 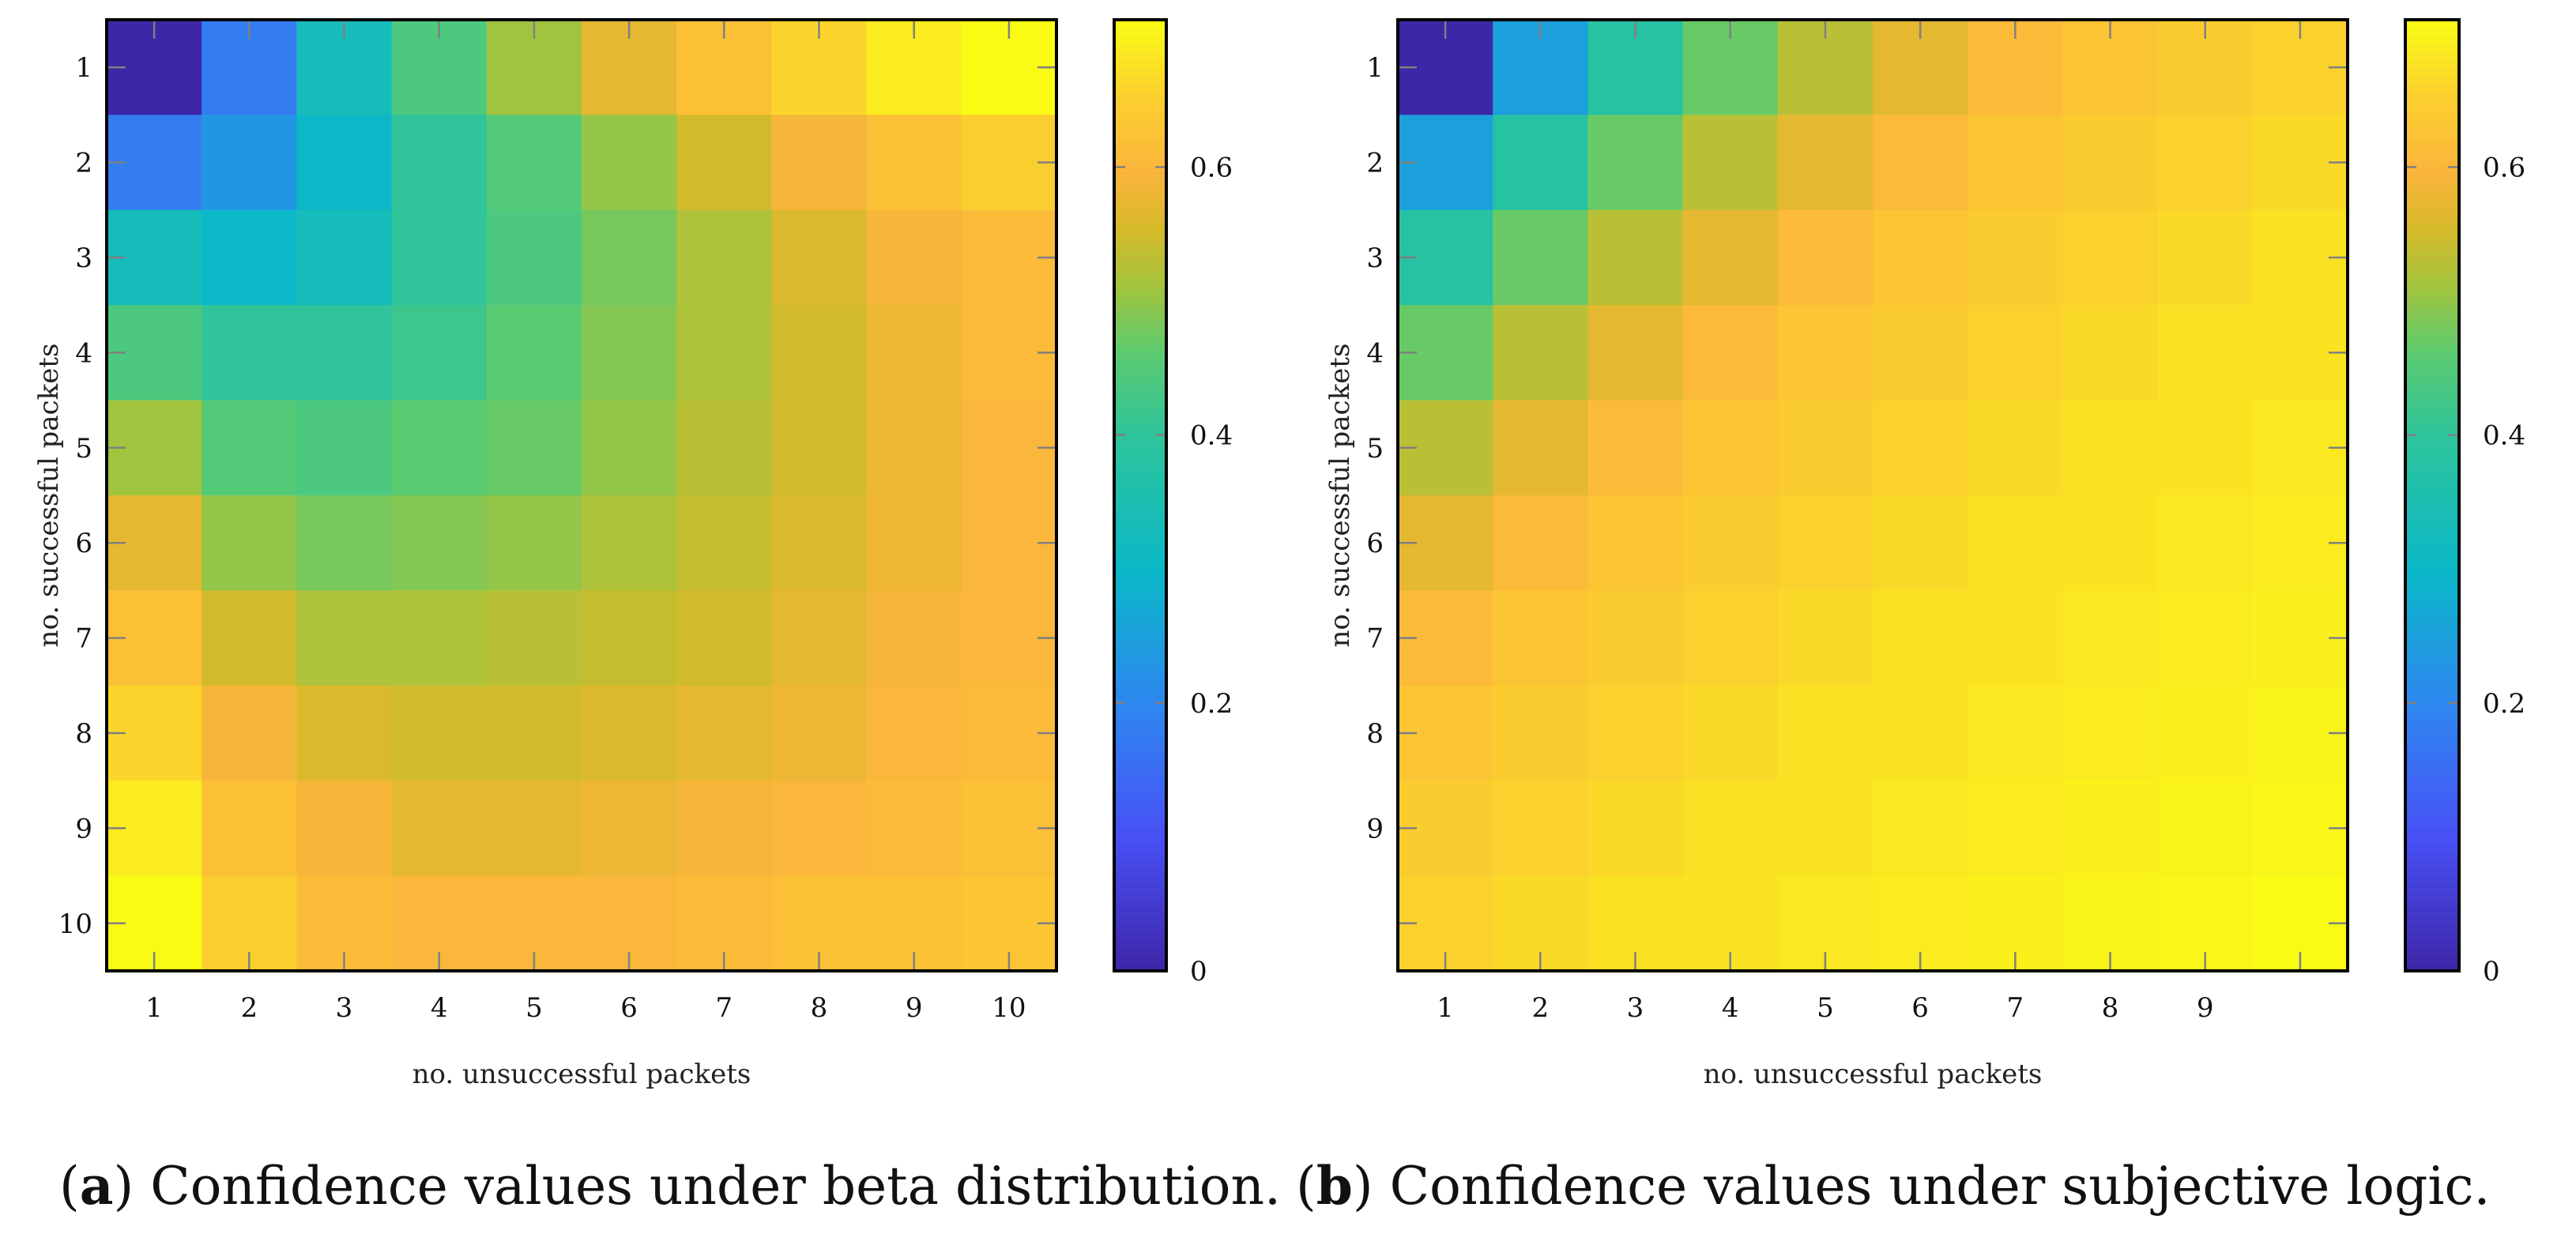 I want to click on x-tick-label: 3, so click(x=1635, y=1008).